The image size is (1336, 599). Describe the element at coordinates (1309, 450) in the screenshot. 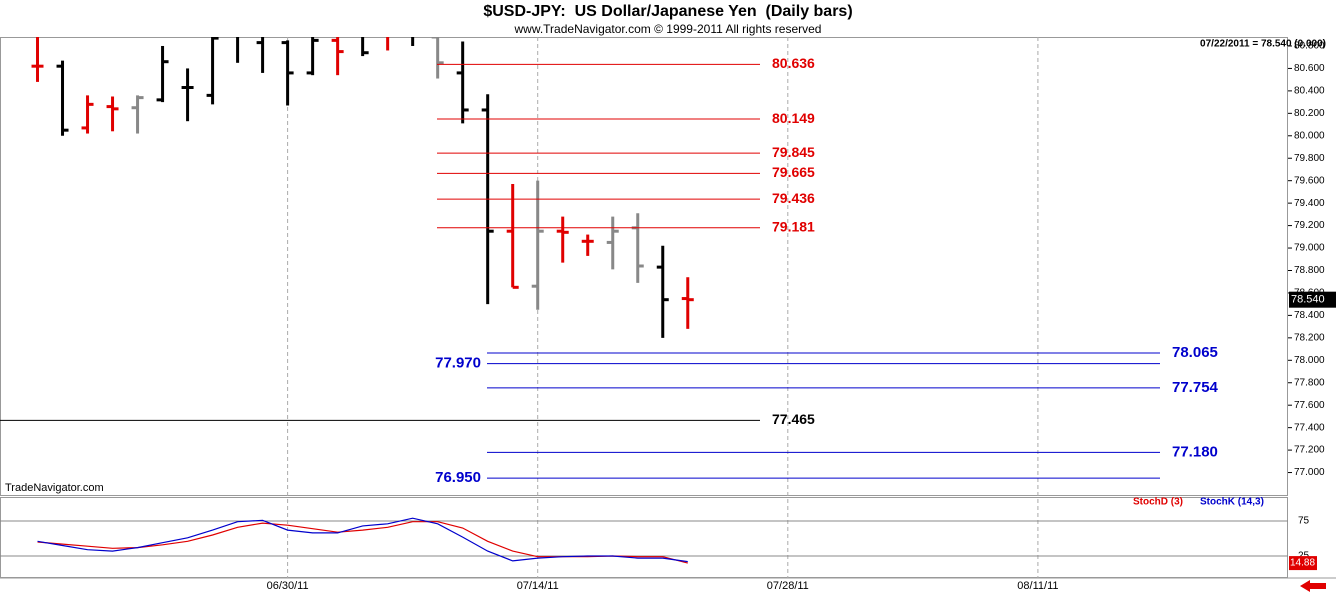

I see `y-tick-label: 77.200` at that location.